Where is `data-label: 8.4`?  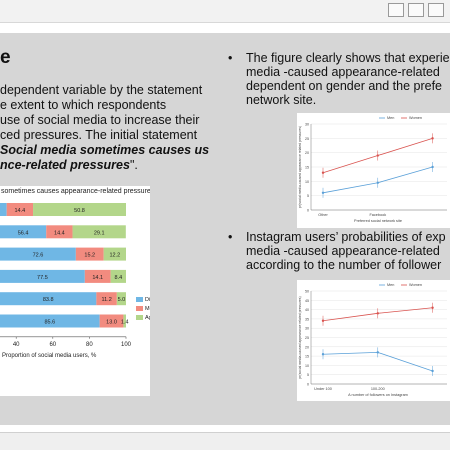
data-label: 8.4 is located at coordinates (118, 278).